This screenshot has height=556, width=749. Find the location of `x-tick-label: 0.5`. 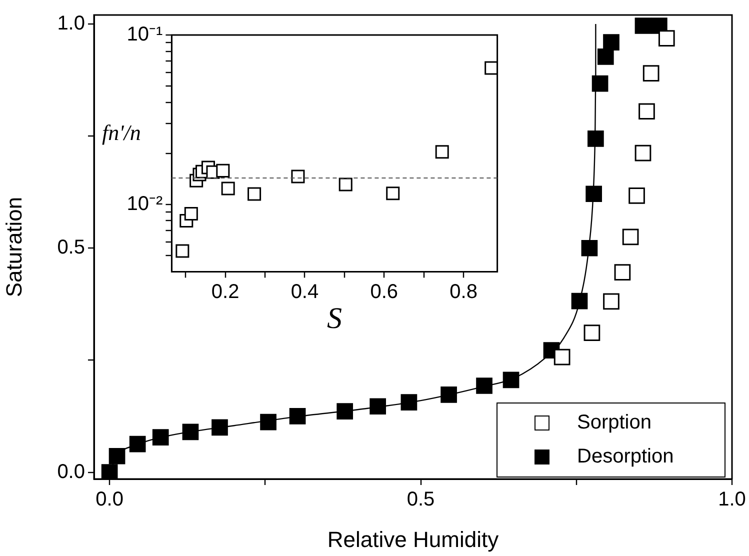

x-tick-label: 0.5 is located at coordinates (420, 499).